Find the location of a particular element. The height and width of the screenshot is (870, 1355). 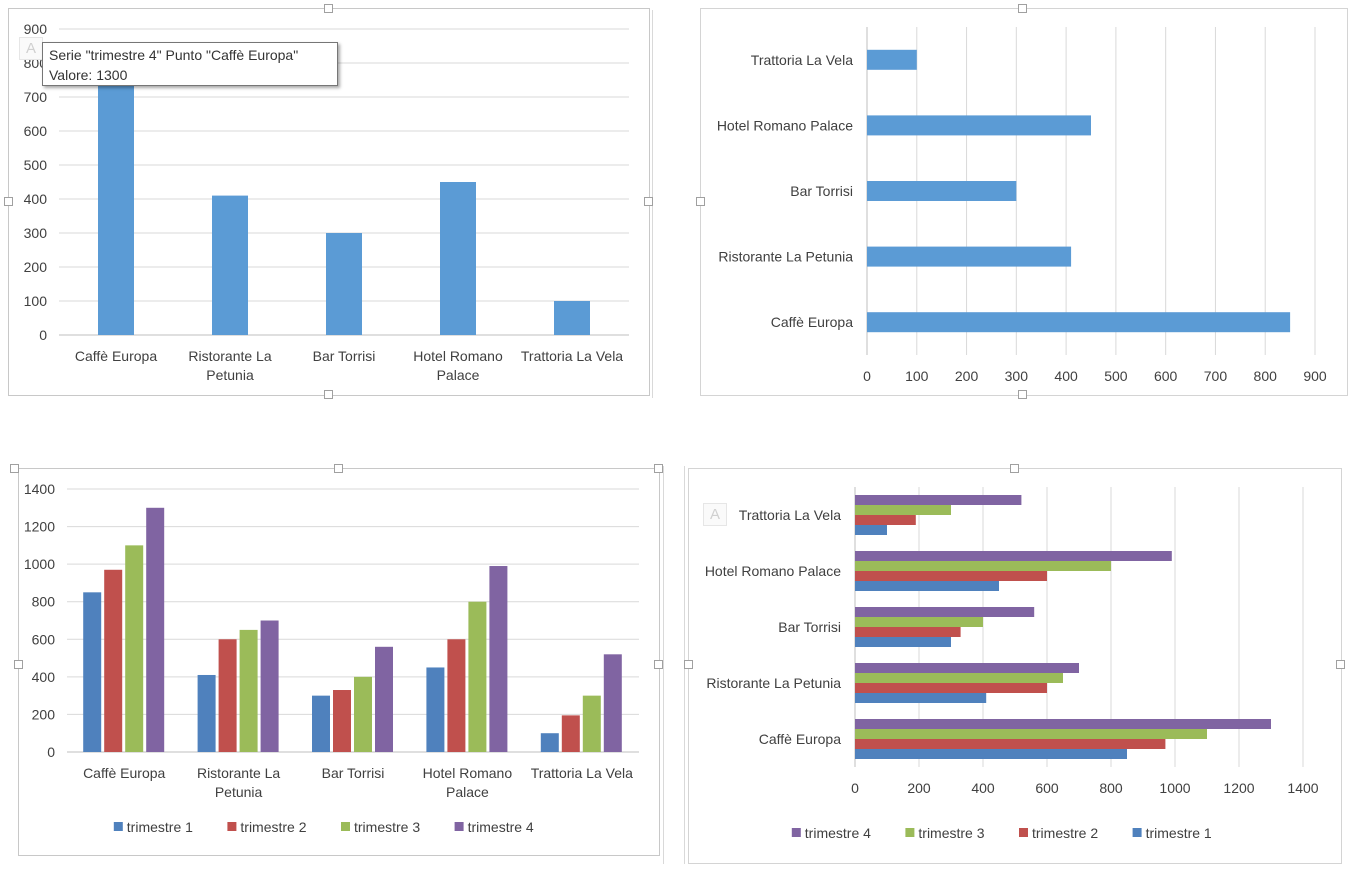

sheet-column-line is located at coordinates (663, 665).